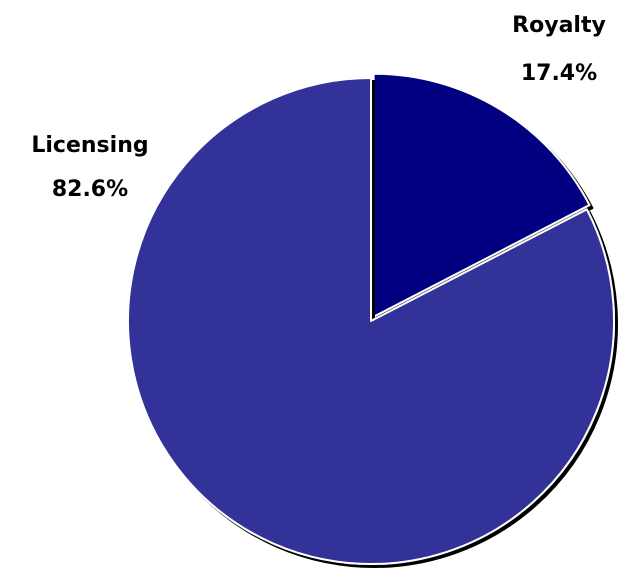 This screenshot has height=568, width=635. Describe the element at coordinates (89, 145) in the screenshot. I see `slice-label-licensing-name: Licensing` at that location.